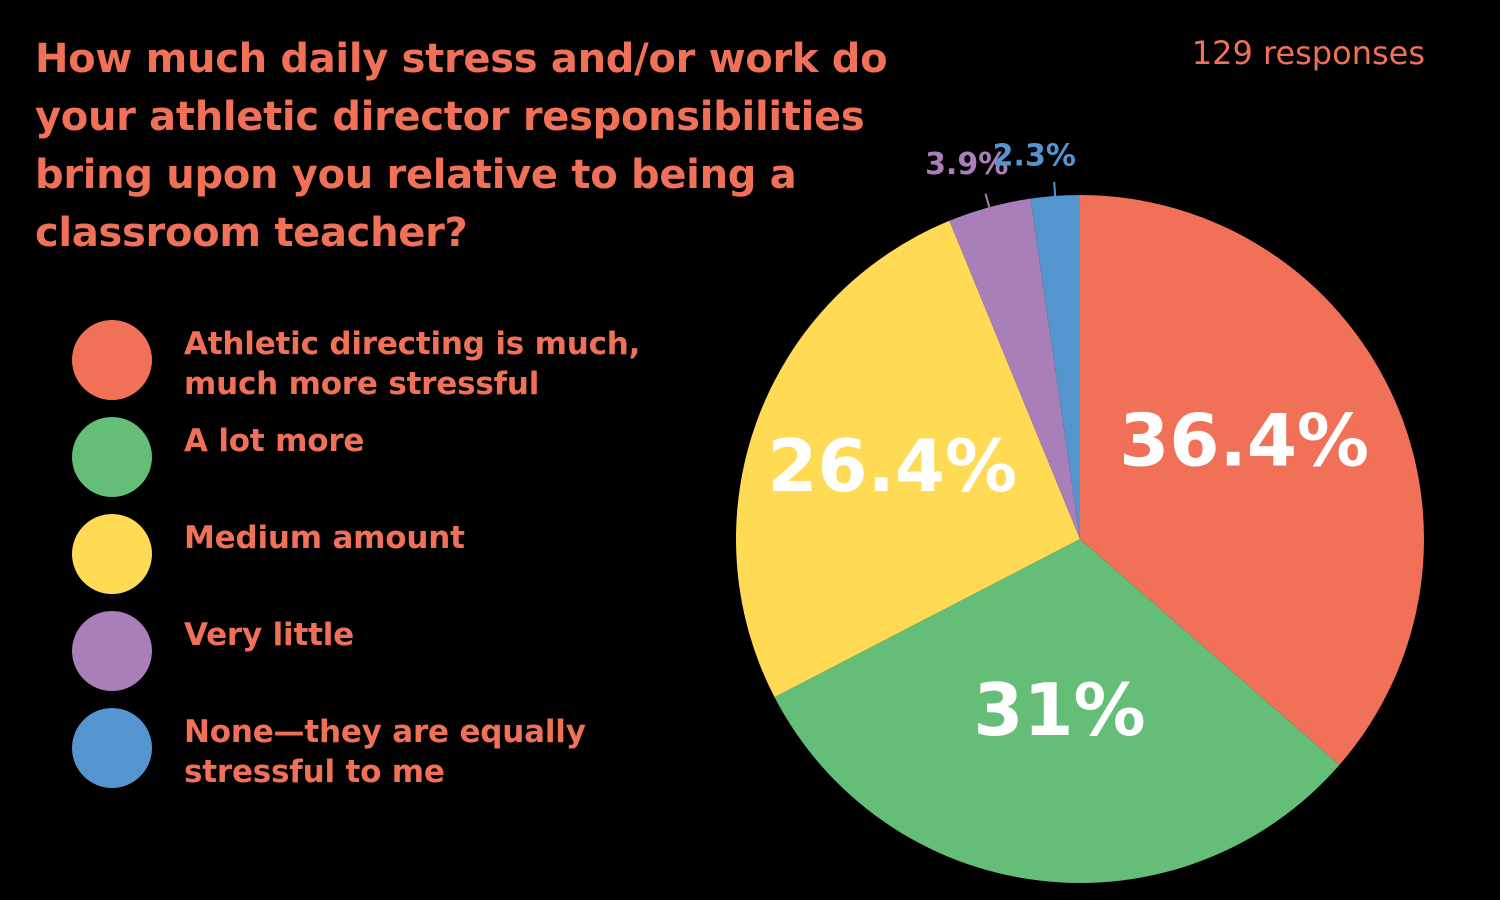  Describe the element at coordinates (382, 651) in the screenshot. I see `legend-item-very-little: Very little` at that location.